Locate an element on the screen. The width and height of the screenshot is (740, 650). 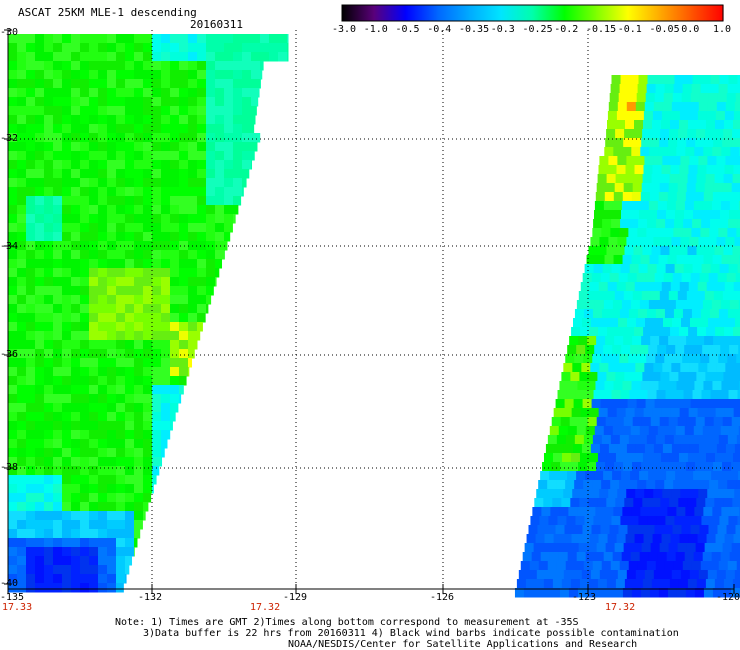
colorbar is located at coordinates (532, 13).